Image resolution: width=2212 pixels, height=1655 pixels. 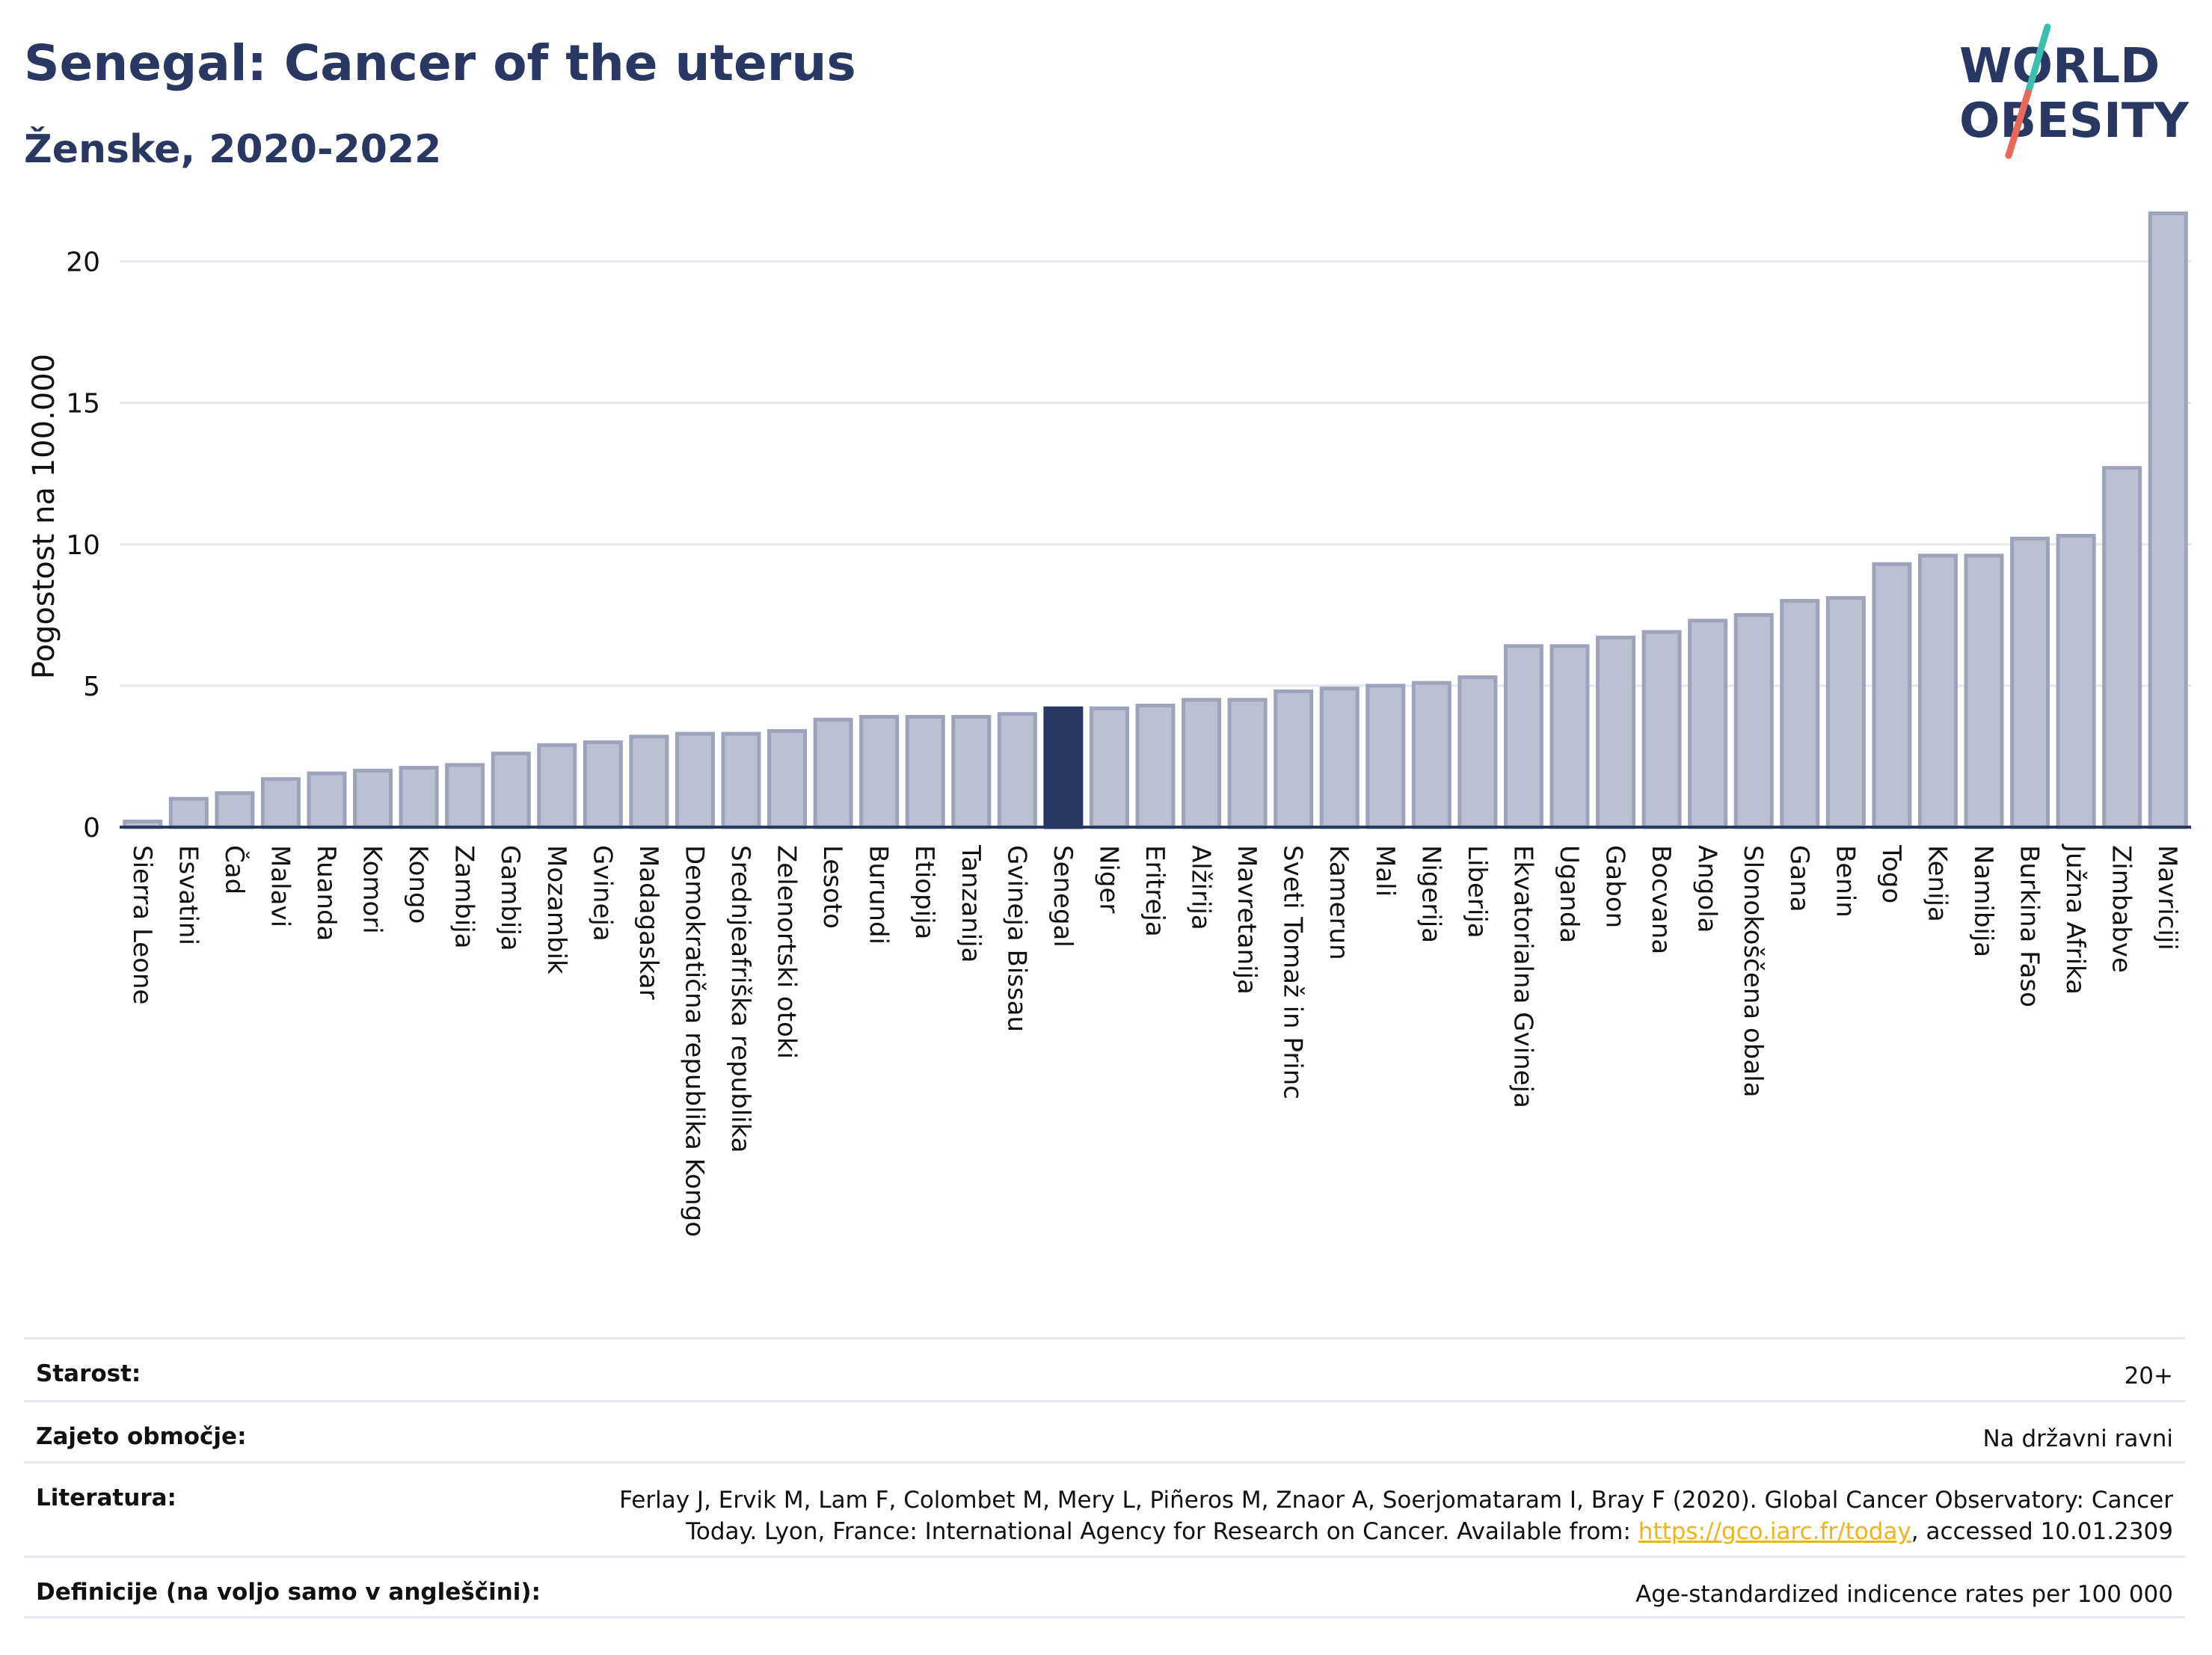 I want to click on x-tick-label: Namibija, so click(x=1983, y=901).